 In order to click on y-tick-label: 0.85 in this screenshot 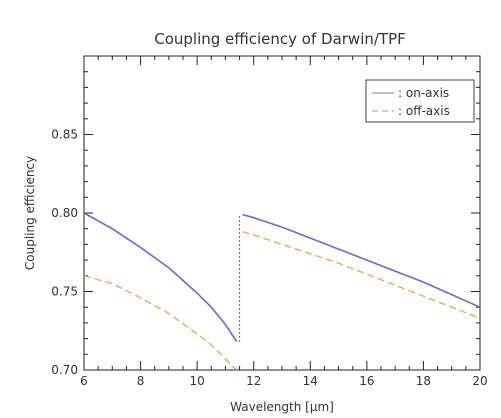, I will do `click(64, 135)`.